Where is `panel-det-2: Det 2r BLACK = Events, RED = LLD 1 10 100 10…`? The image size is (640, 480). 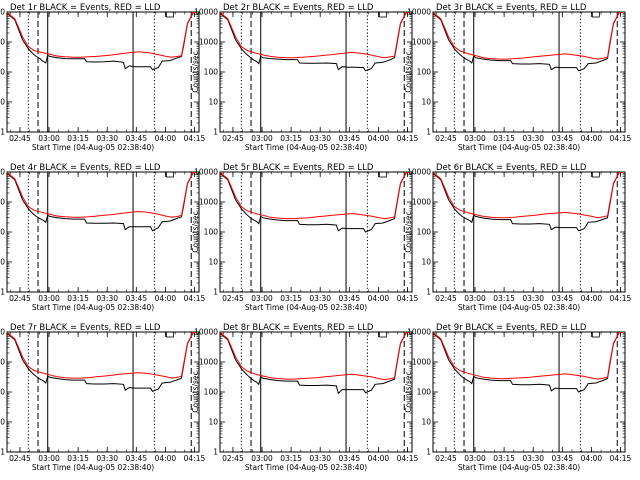 panel-det-2: Det 2r BLACK = Events, RED = LLD 1 10 100 10… is located at coordinates (305, 77).